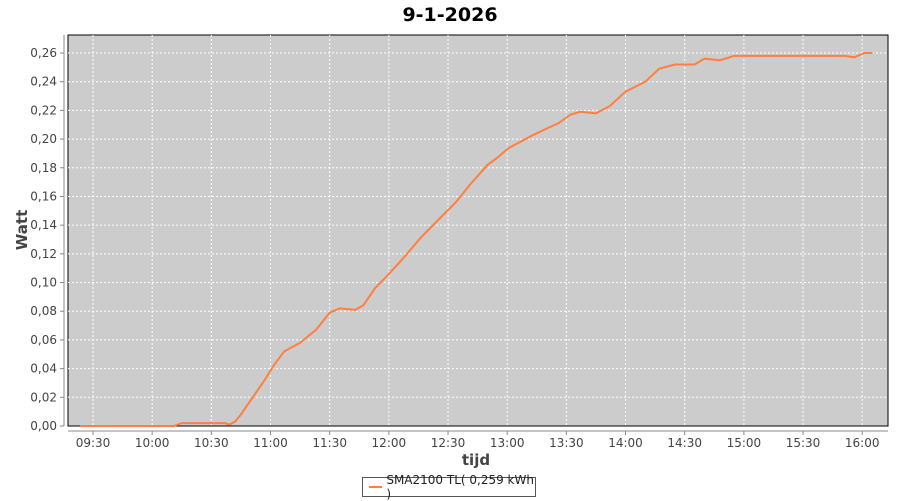 The width and height of the screenshot is (900, 501). Describe the element at coordinates (476, 460) in the screenshot. I see `x-axis-label: tijd` at that location.